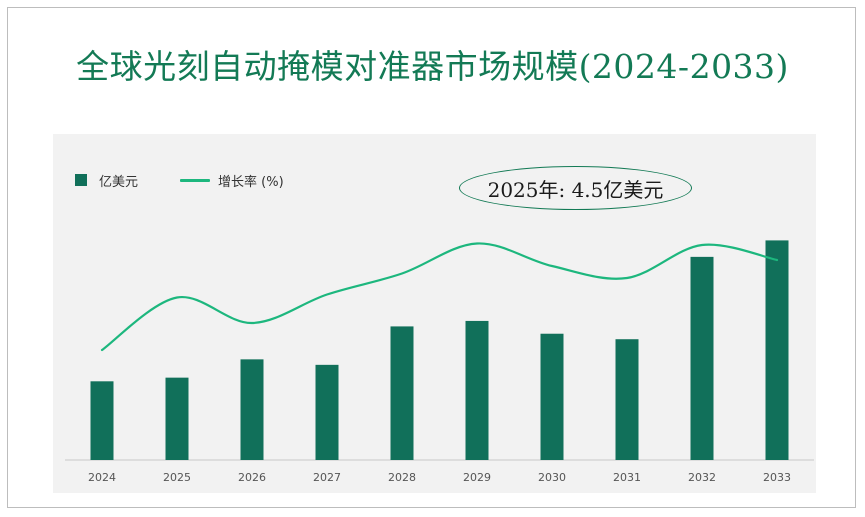 This screenshot has height=517, width=865. Describe the element at coordinates (251, 182) in the screenshot. I see `legend-line-label: 增长率 (%)` at that location.